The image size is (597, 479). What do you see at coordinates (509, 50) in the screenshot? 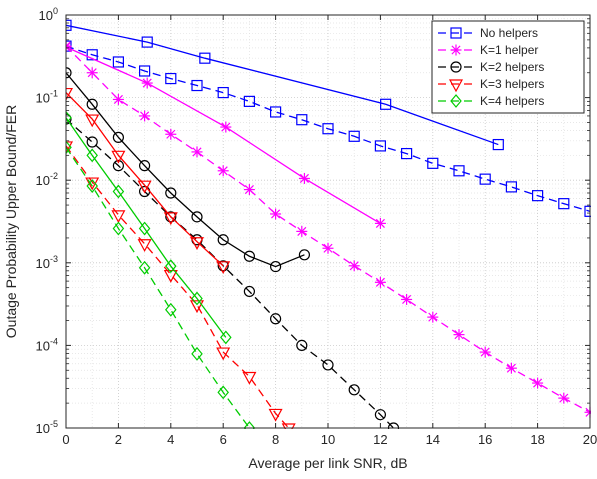
I see `legend-label: K=1 helper` at bounding box center [509, 50].